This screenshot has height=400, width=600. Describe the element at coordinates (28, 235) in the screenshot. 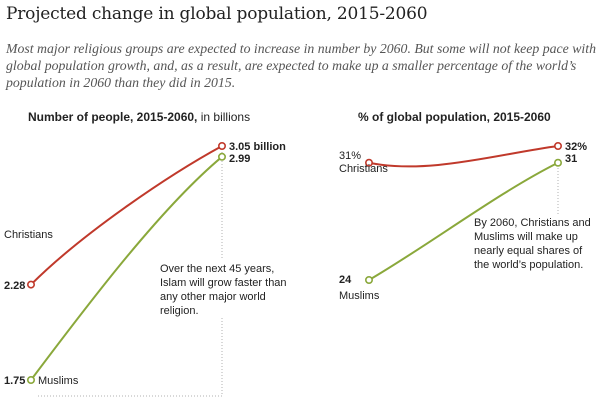

I see `left-christians-series-label: Christians` at that location.